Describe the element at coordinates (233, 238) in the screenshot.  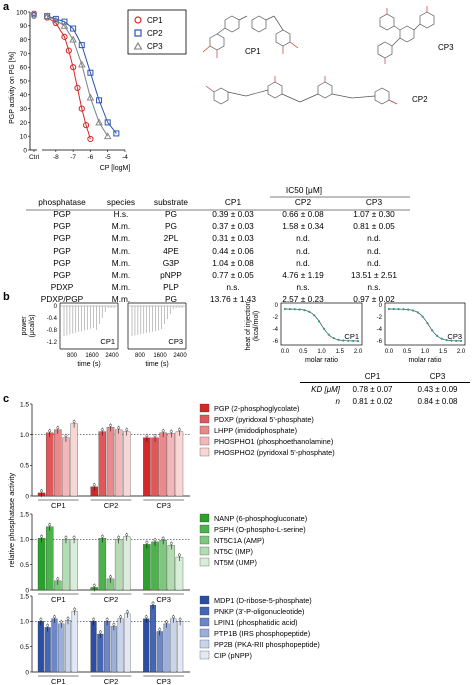
I see `ic50-cell: 0.31 ± 0.03` at that location.